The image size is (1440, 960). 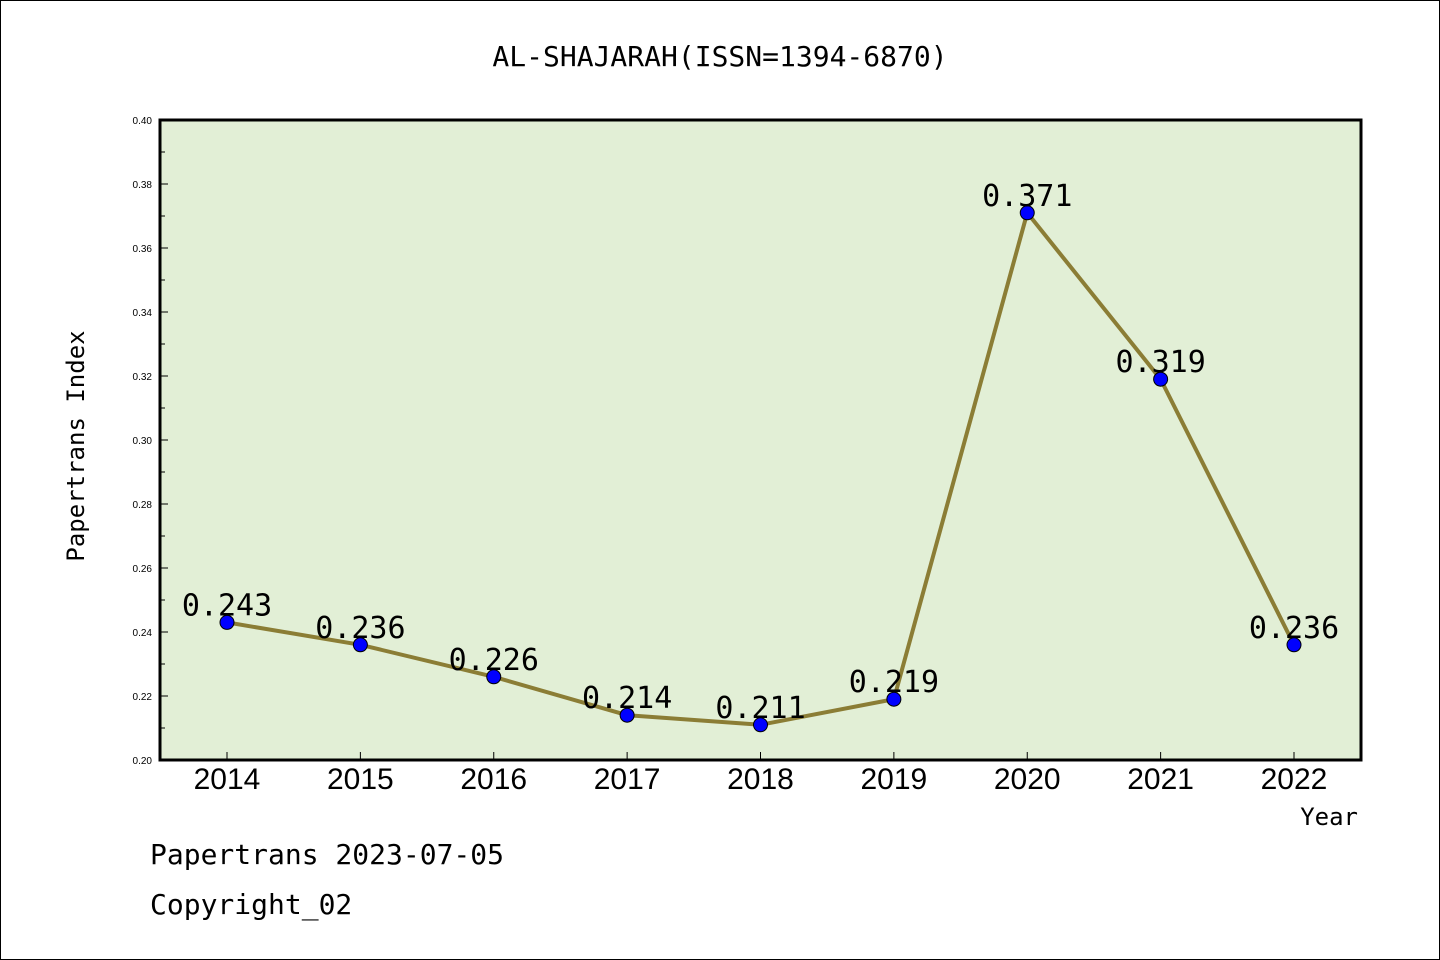 What do you see at coordinates (1027, 779) in the screenshot?
I see `x-tick-label: 2020` at bounding box center [1027, 779].